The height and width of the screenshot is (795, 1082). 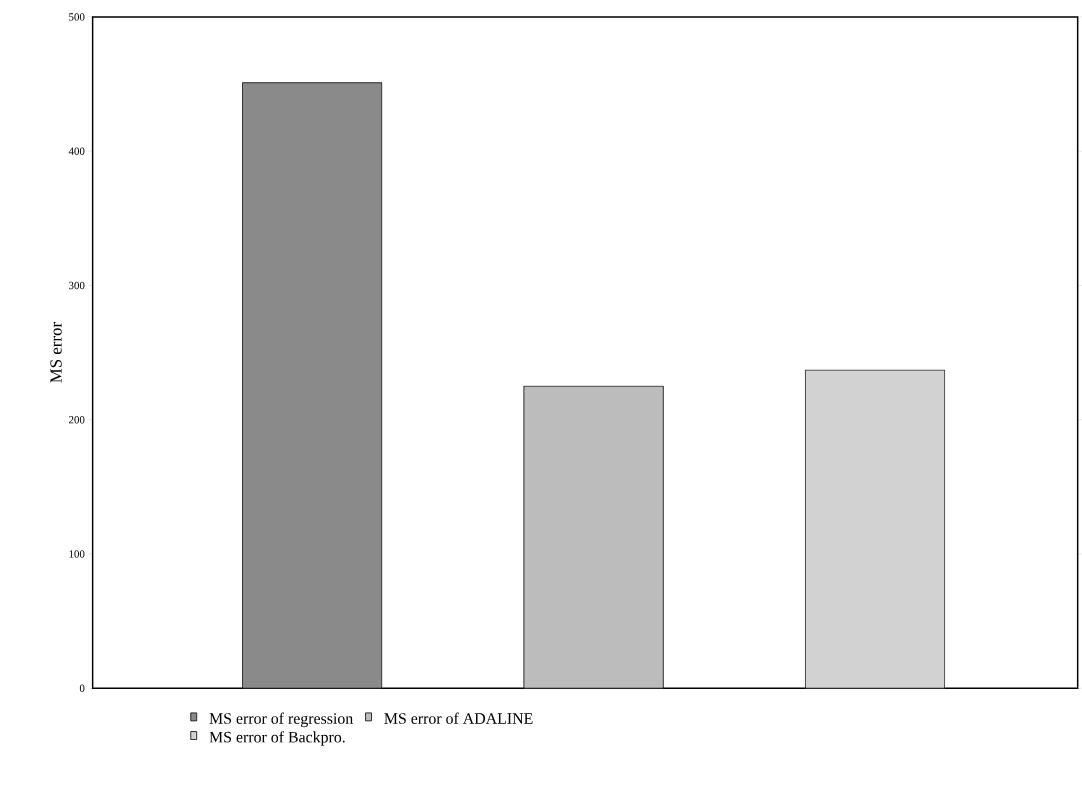 I want to click on legend-label: MS error of ADALINE, so click(x=458, y=718).